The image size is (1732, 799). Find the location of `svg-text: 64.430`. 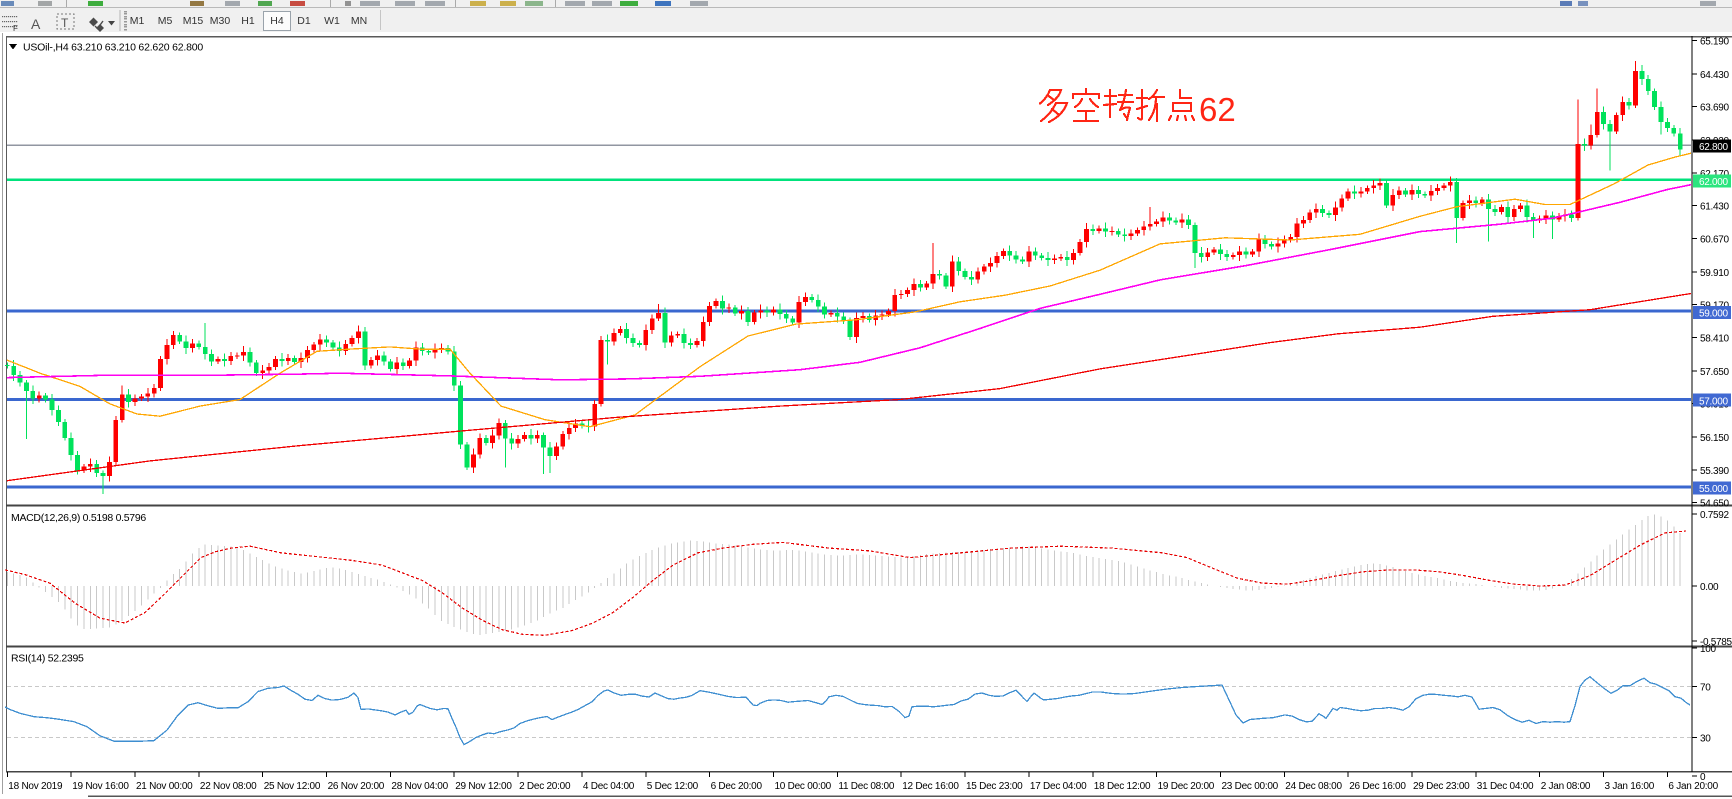

svg-text: 64.430 is located at coordinates (1715, 75).